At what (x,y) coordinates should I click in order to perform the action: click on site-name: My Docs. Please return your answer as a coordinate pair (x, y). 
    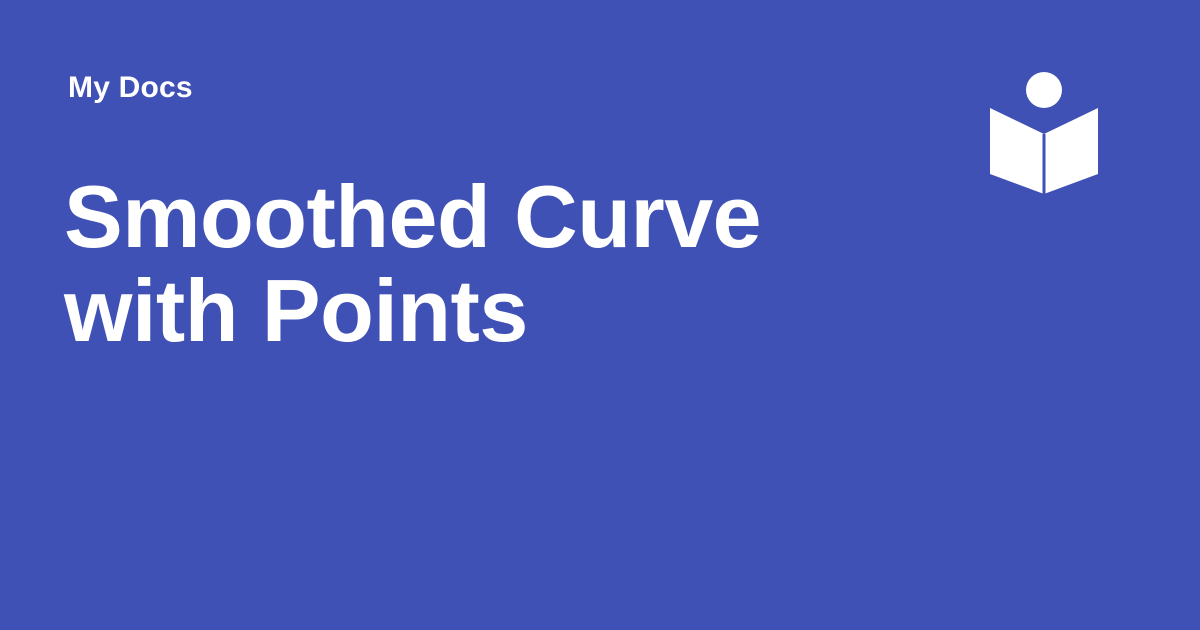
    Looking at the image, I should click on (130, 87).